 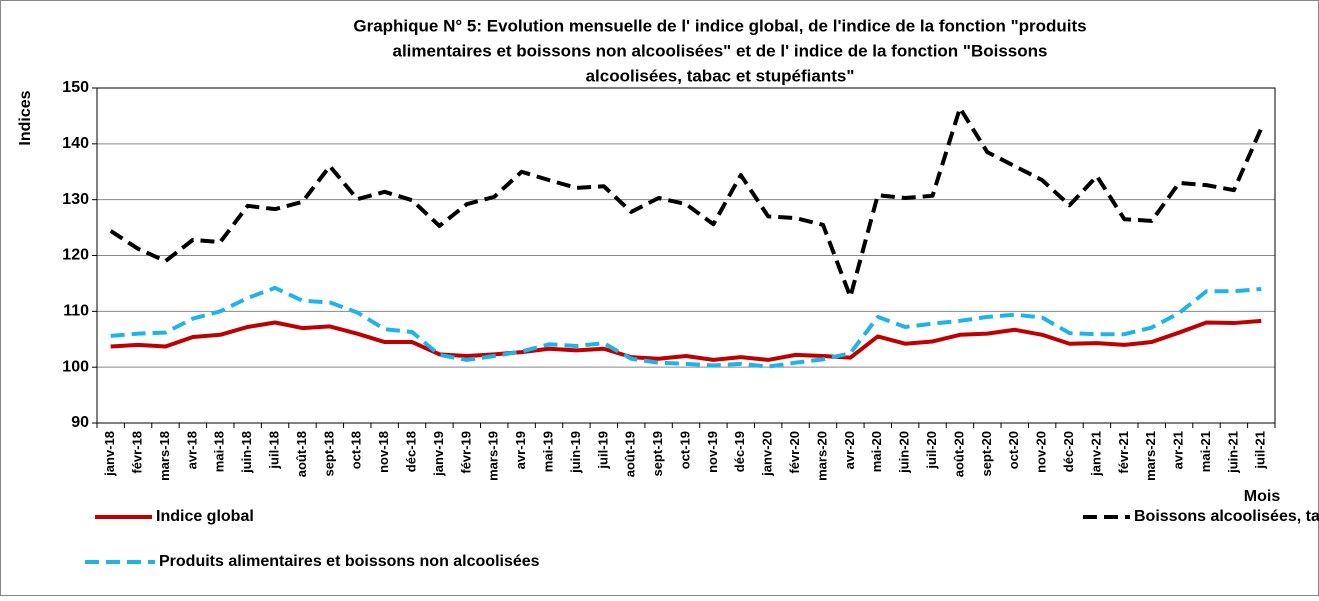 What do you see at coordinates (410, 451) in the screenshot?
I see `x-tick-label: déc-18` at bounding box center [410, 451].